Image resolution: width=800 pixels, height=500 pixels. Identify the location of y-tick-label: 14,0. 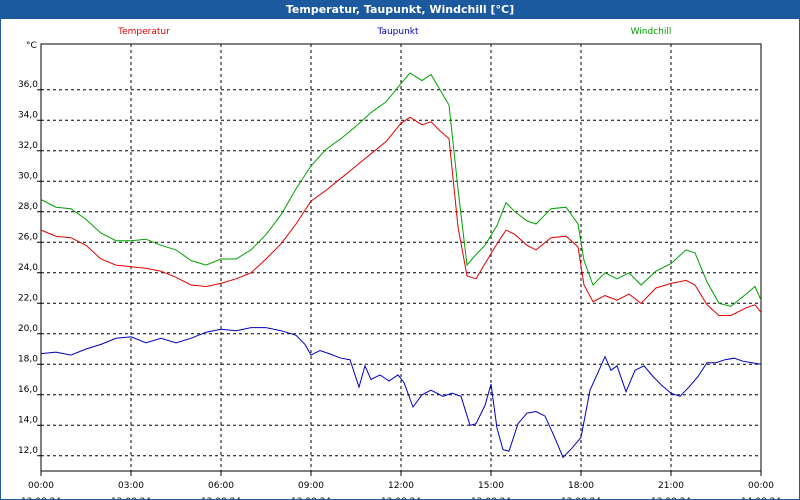
(28, 420).